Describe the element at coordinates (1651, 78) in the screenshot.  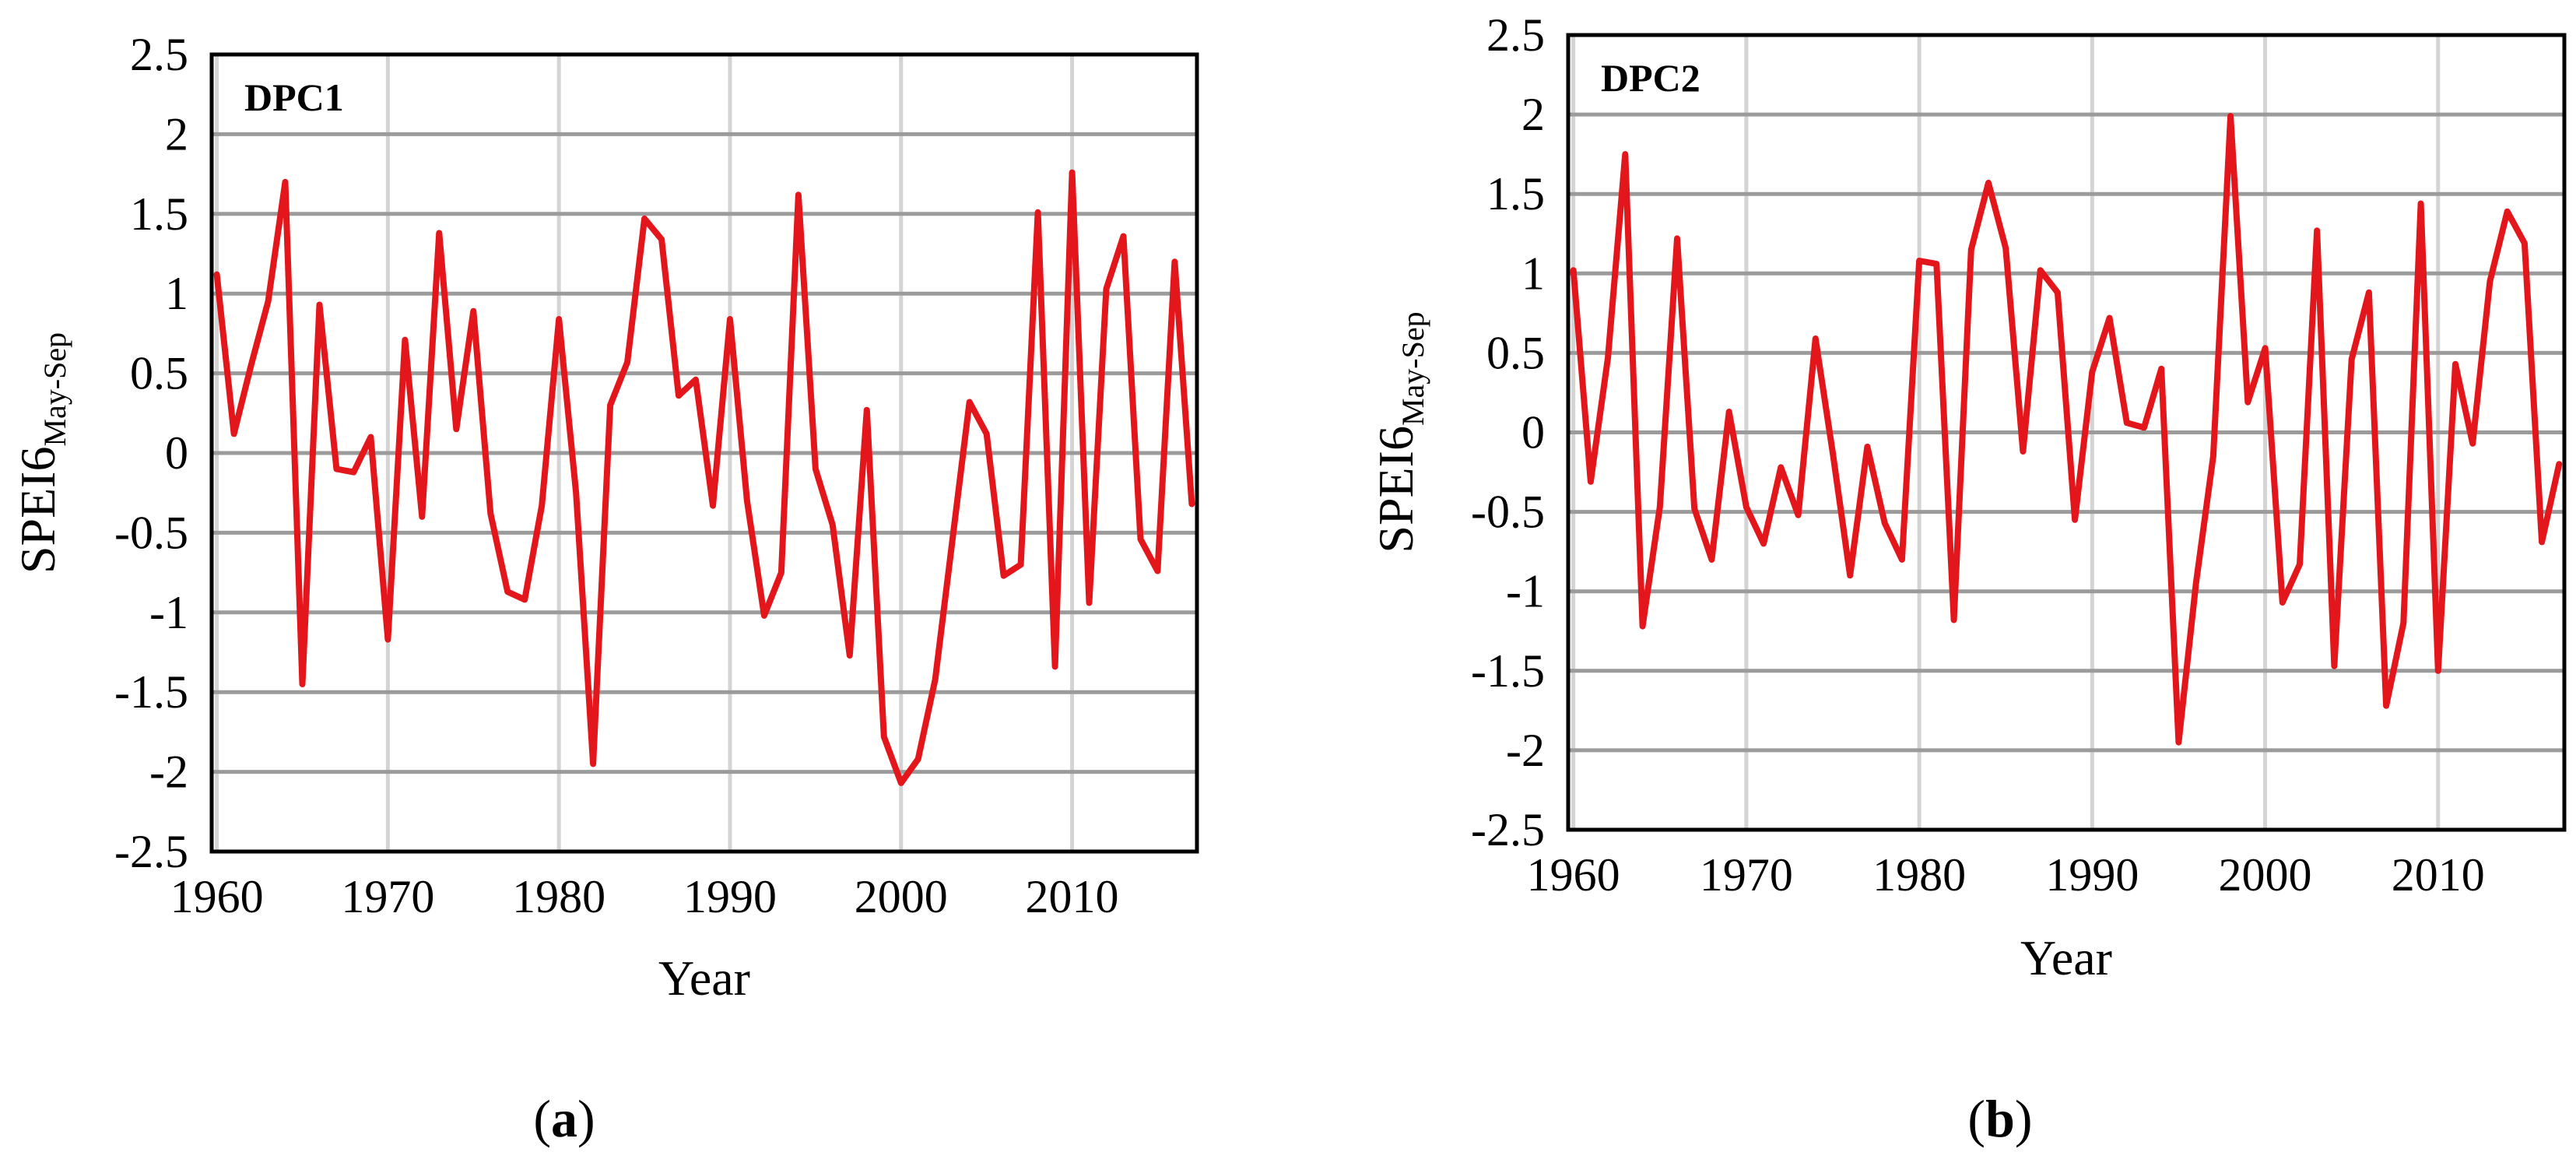
I see `panel-title: DPC2` at that location.